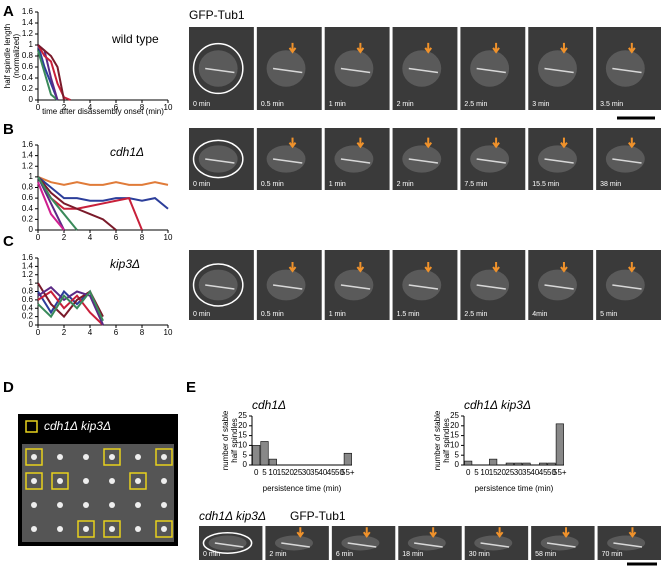 This screenshot has height=566, width=664. What do you see at coordinates (142, 332) in the screenshot?
I see `x-tick-label: 8` at bounding box center [142, 332].